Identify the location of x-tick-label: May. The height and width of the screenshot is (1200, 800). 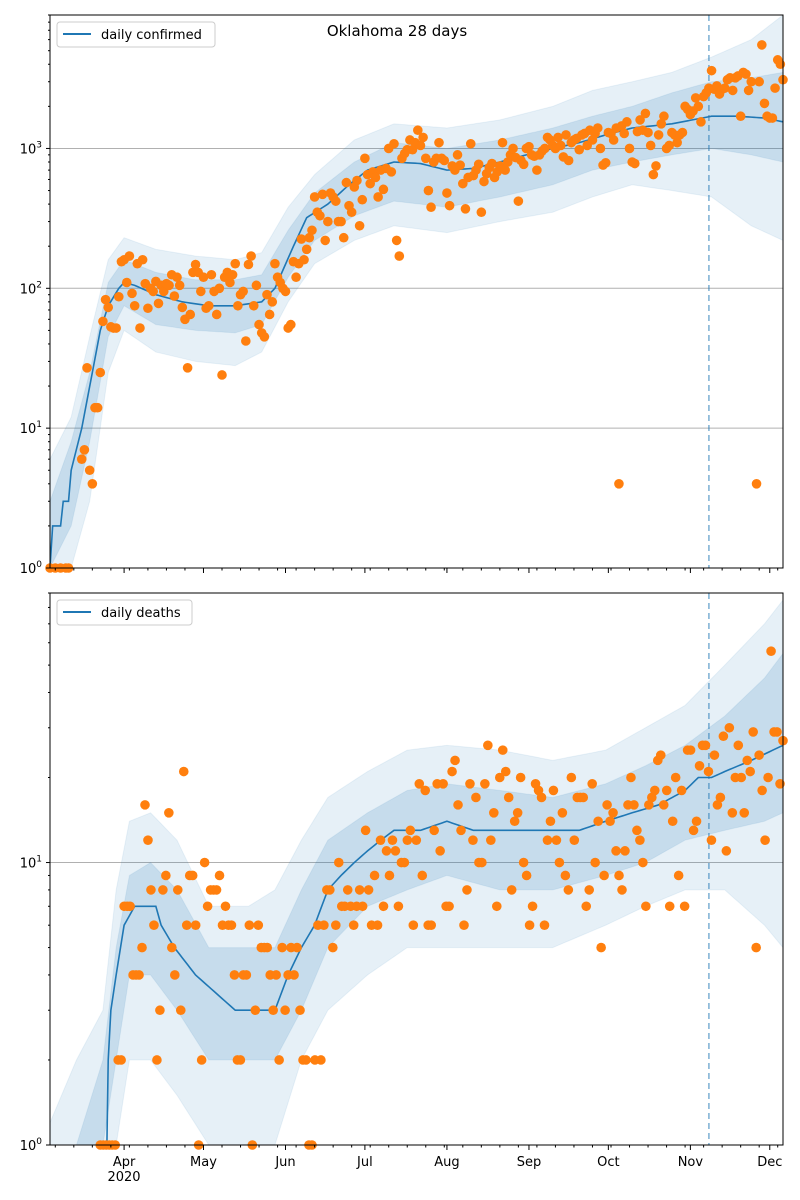
(203, 1162).